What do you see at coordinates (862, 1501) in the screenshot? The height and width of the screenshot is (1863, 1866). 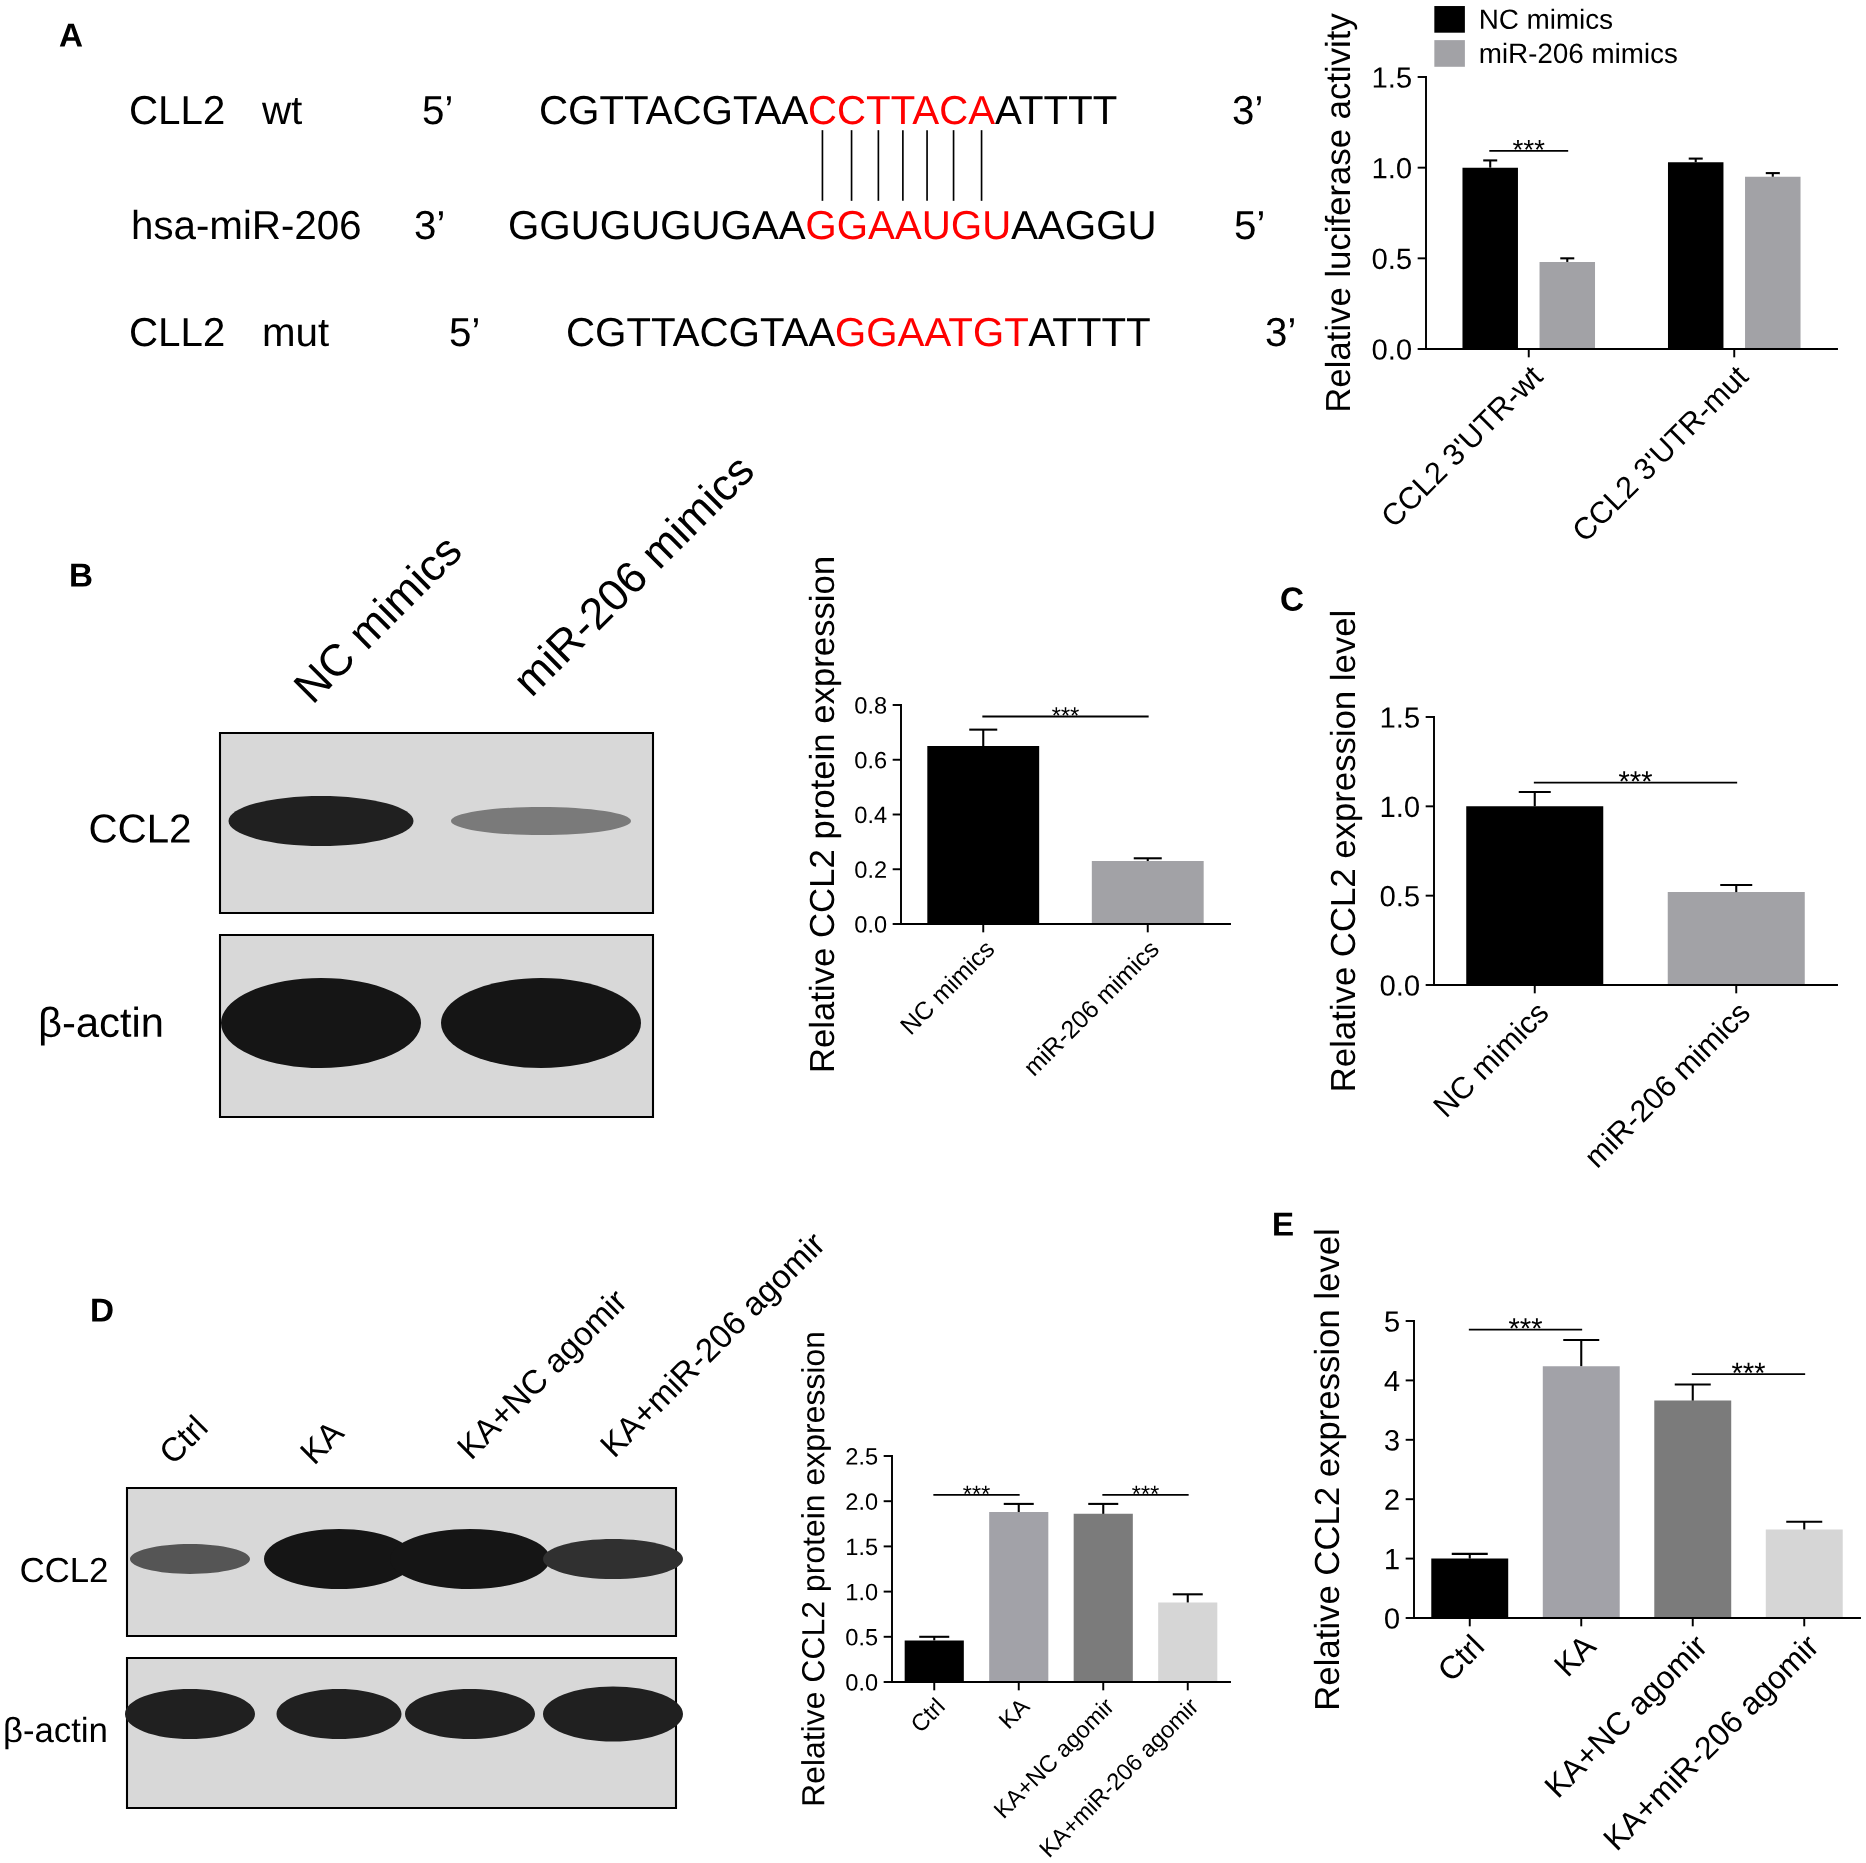 I see `y-tick-label: 2.0` at bounding box center [862, 1501].